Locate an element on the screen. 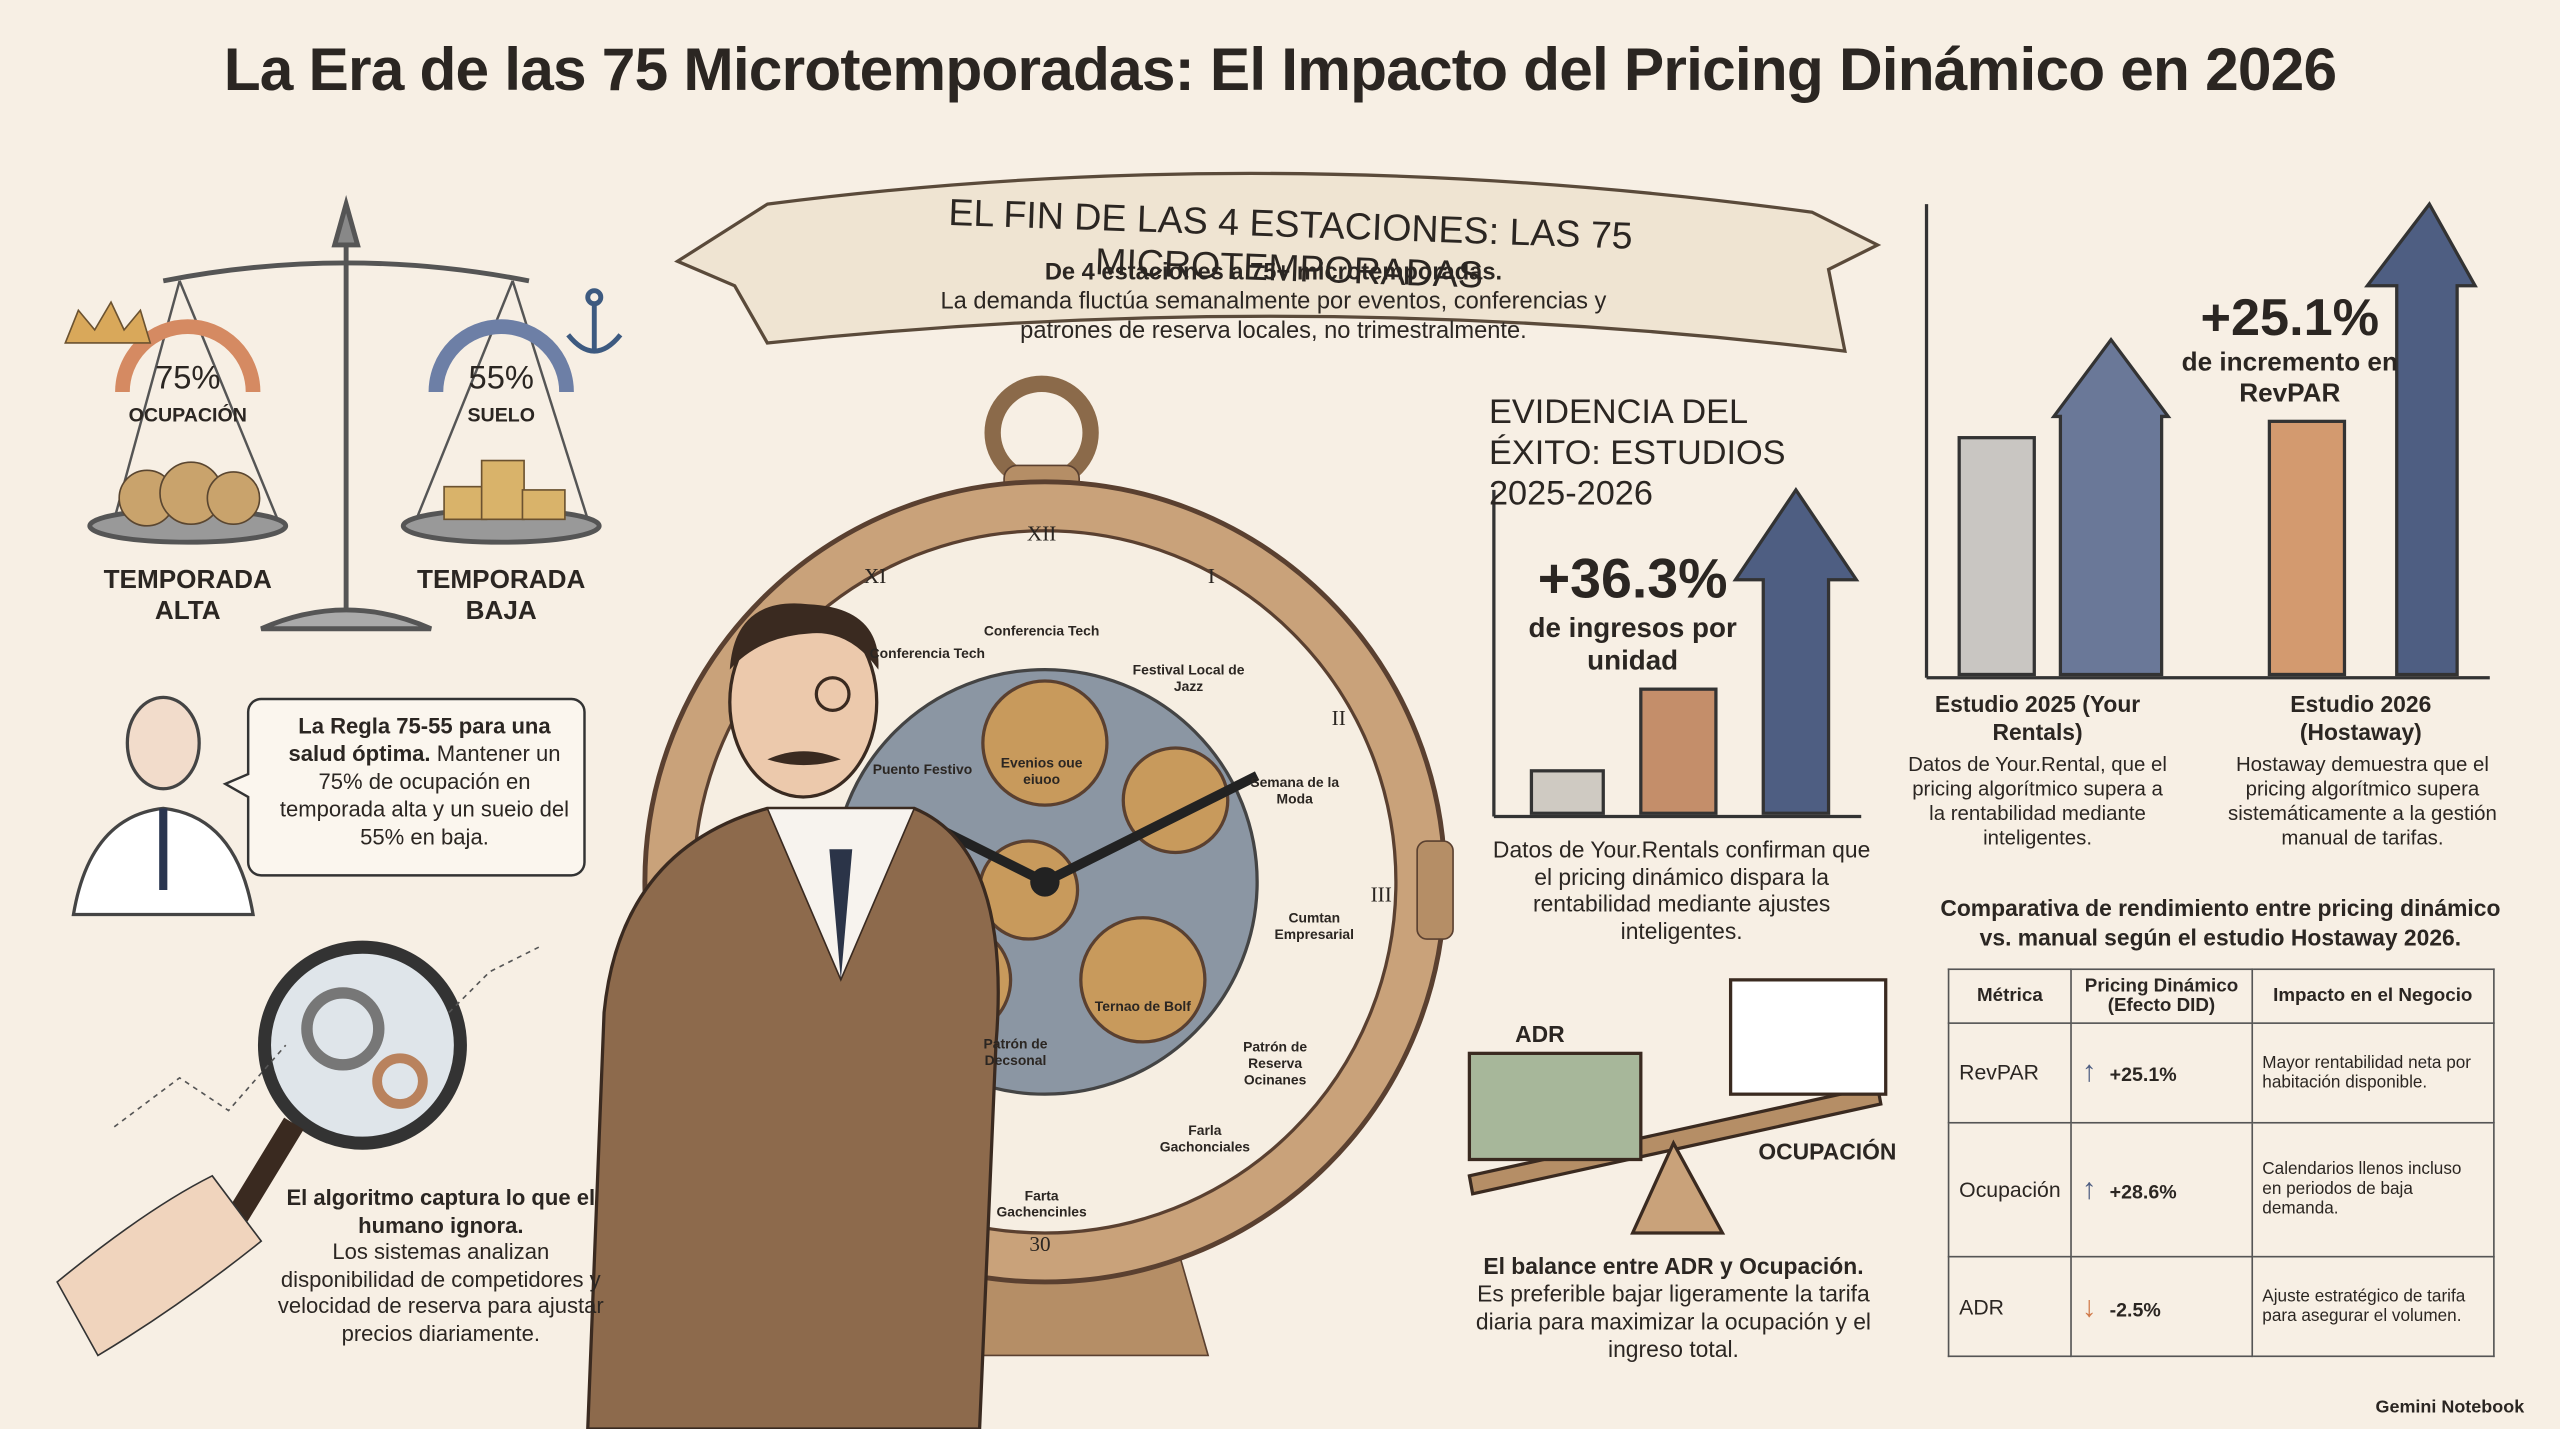 The image size is (2560, 1429). gentleman is located at coordinates (793, 1016).